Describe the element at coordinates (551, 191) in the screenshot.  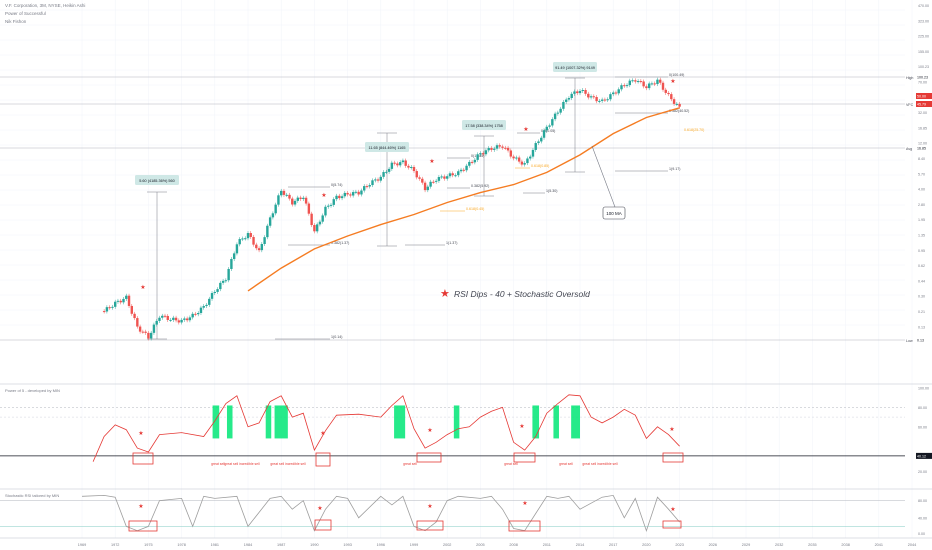
I see `fib-label: 1(5.30)` at that location.